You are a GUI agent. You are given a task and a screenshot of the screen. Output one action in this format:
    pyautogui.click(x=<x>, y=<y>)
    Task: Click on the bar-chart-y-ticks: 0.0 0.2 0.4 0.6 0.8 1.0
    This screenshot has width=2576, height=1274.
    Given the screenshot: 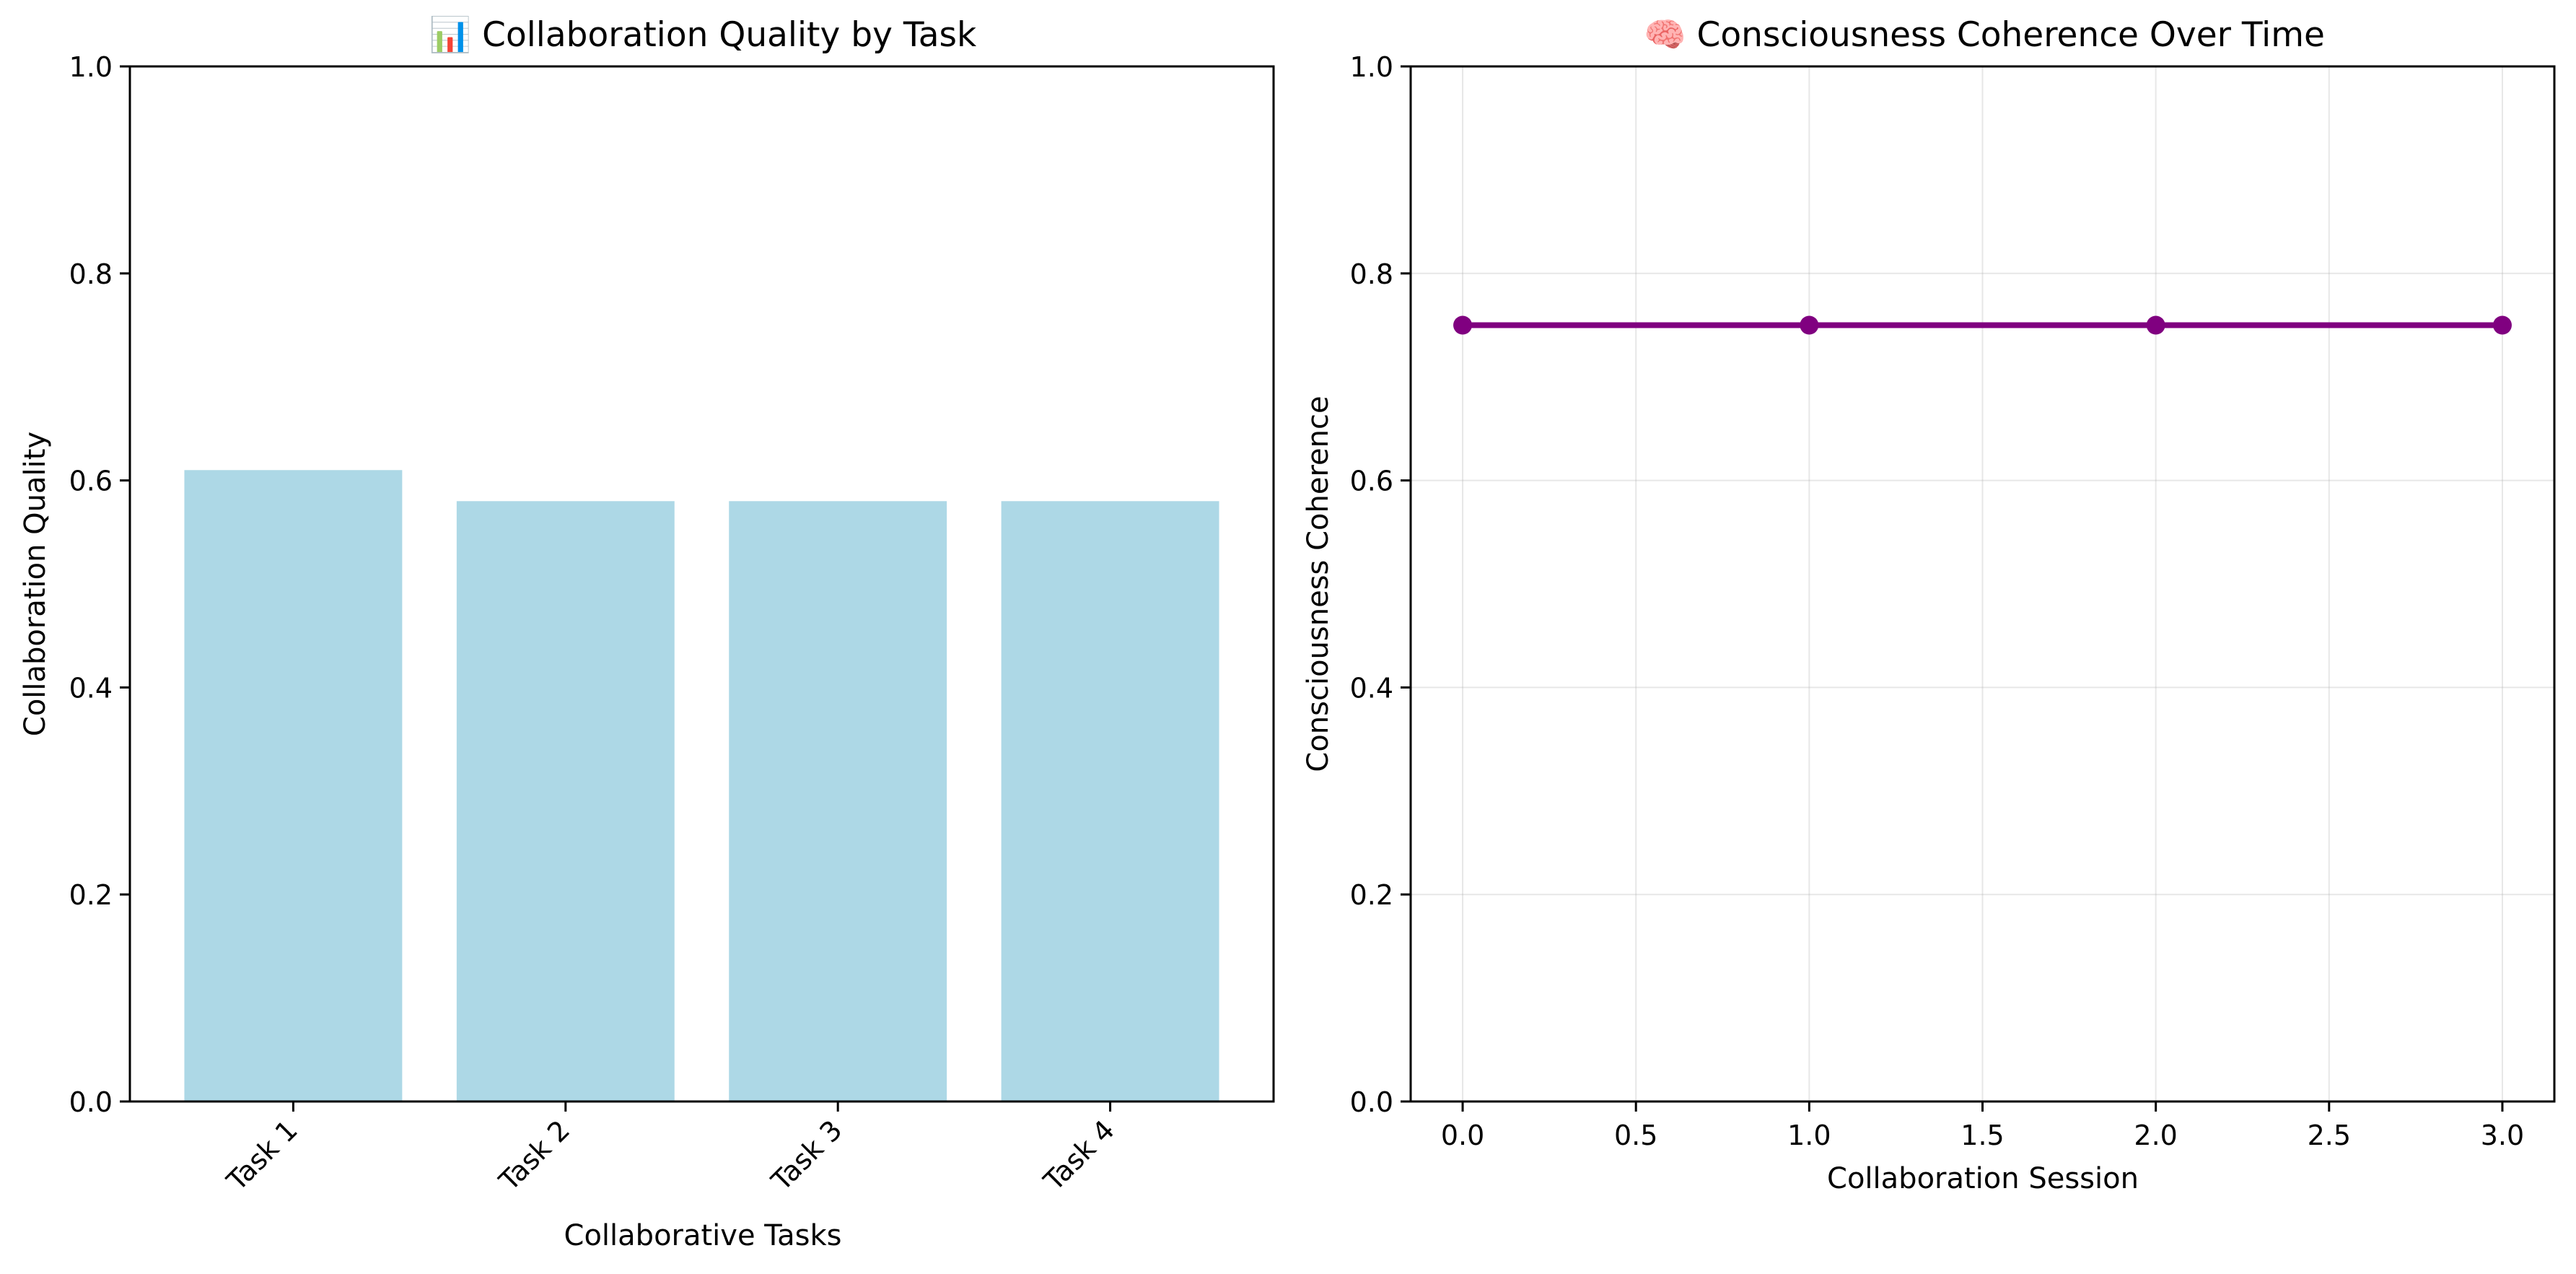 What is the action you would take?
    pyautogui.click(x=99, y=584)
    